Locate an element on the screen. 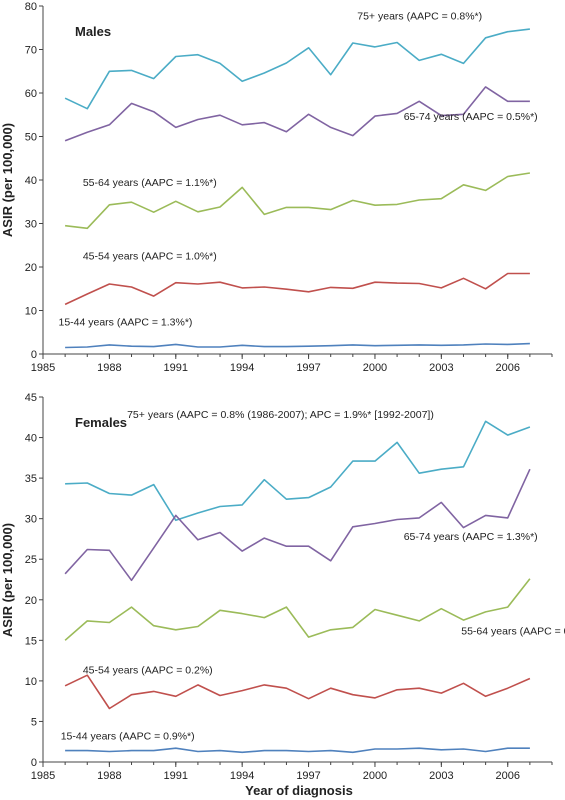 The height and width of the screenshot is (800, 565). series-label-females-3: 45-54 years (AAPC = 0.2%) is located at coordinates (148, 671).